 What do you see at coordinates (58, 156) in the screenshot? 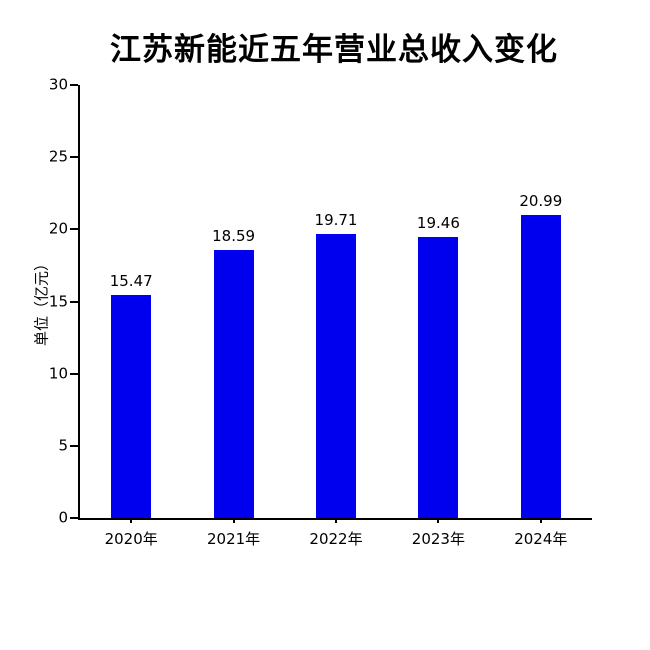
I see `y-tick-label: 25` at bounding box center [58, 156].